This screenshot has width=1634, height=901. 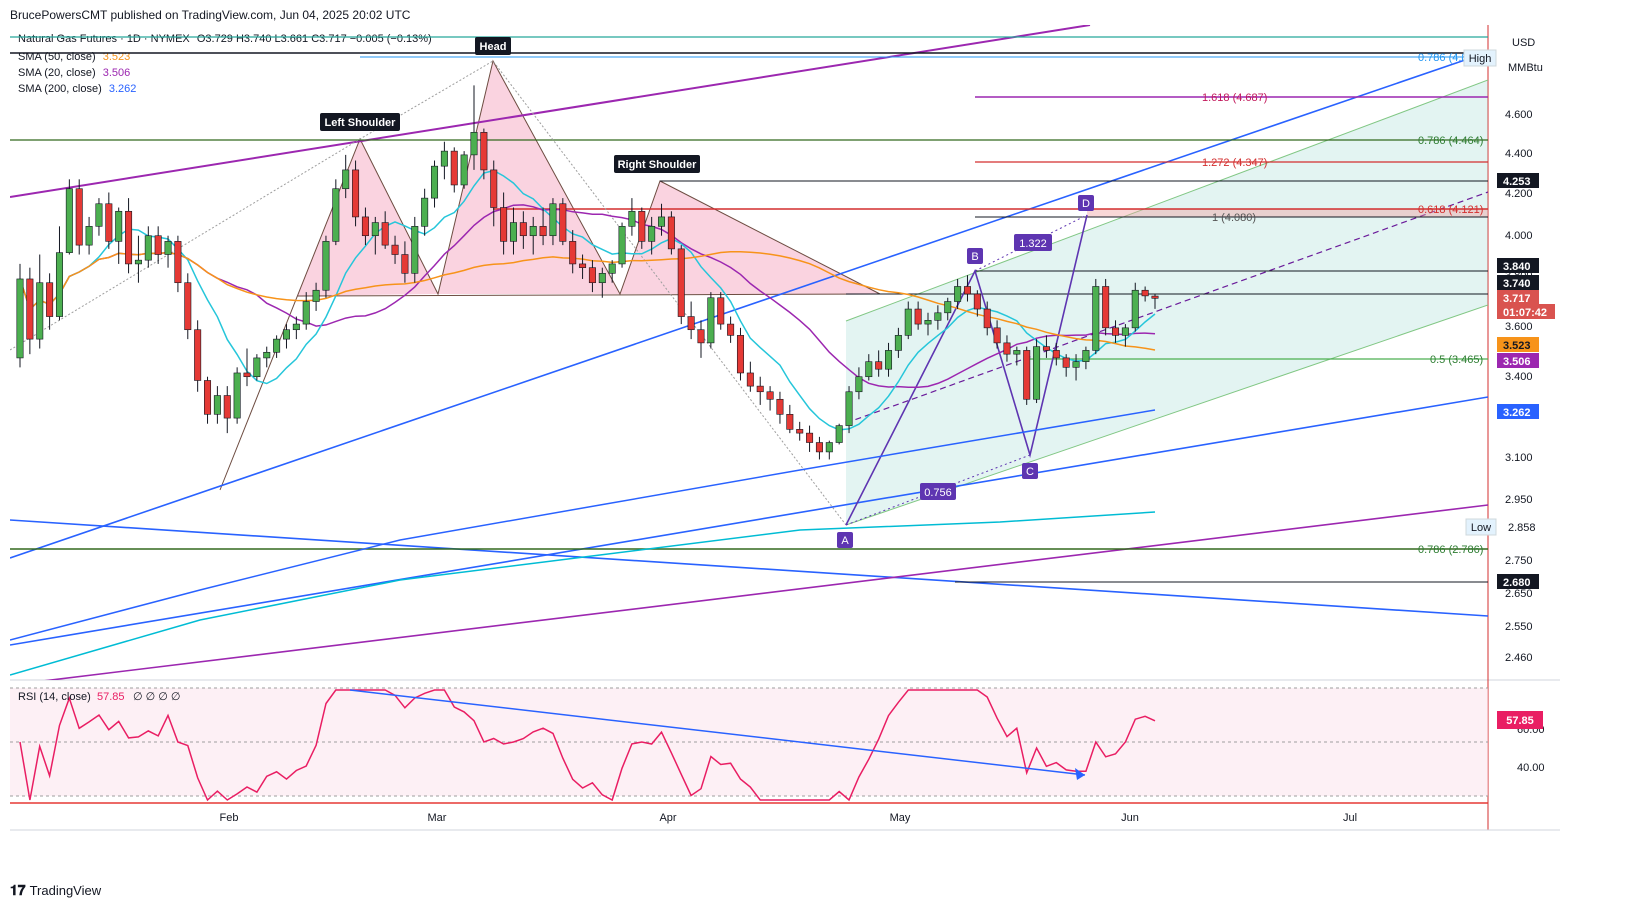 I want to click on head-label: Head, so click(x=493, y=46).